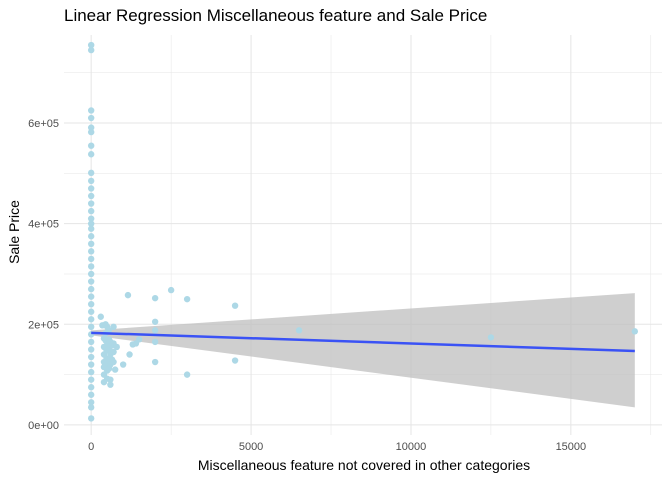 The height and width of the screenshot is (480, 672). What do you see at coordinates (571, 447) in the screenshot?
I see `x-tick-label: 15000` at bounding box center [571, 447].